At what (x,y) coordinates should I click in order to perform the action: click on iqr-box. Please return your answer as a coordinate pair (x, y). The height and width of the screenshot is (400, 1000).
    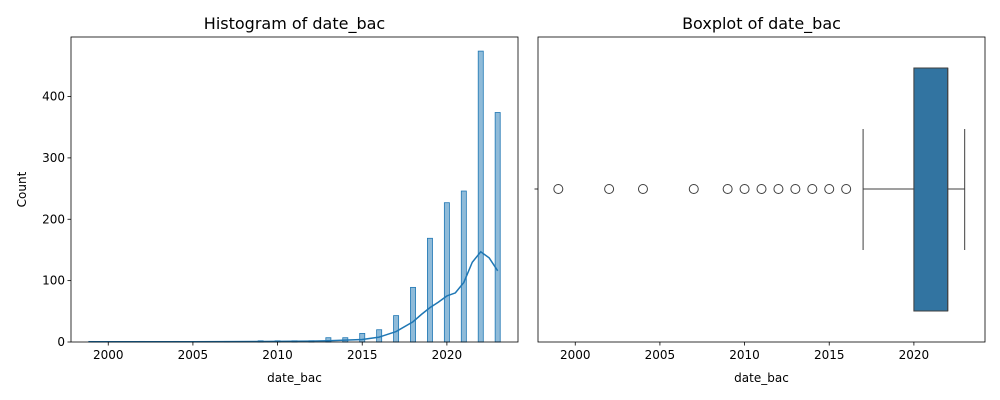
    Looking at the image, I should click on (931, 189).